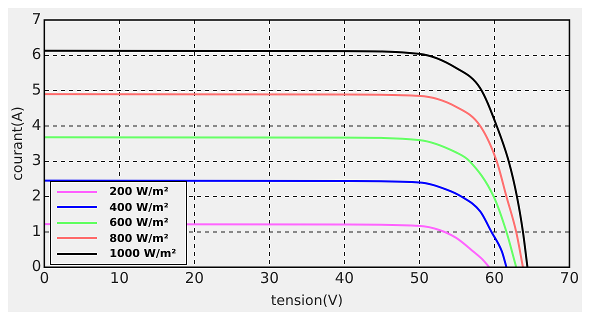 Image resolution: width=590 pixels, height=320 pixels. Describe the element at coordinates (139, 223) in the screenshot. I see `legend-label: 600 W/m²` at that location.